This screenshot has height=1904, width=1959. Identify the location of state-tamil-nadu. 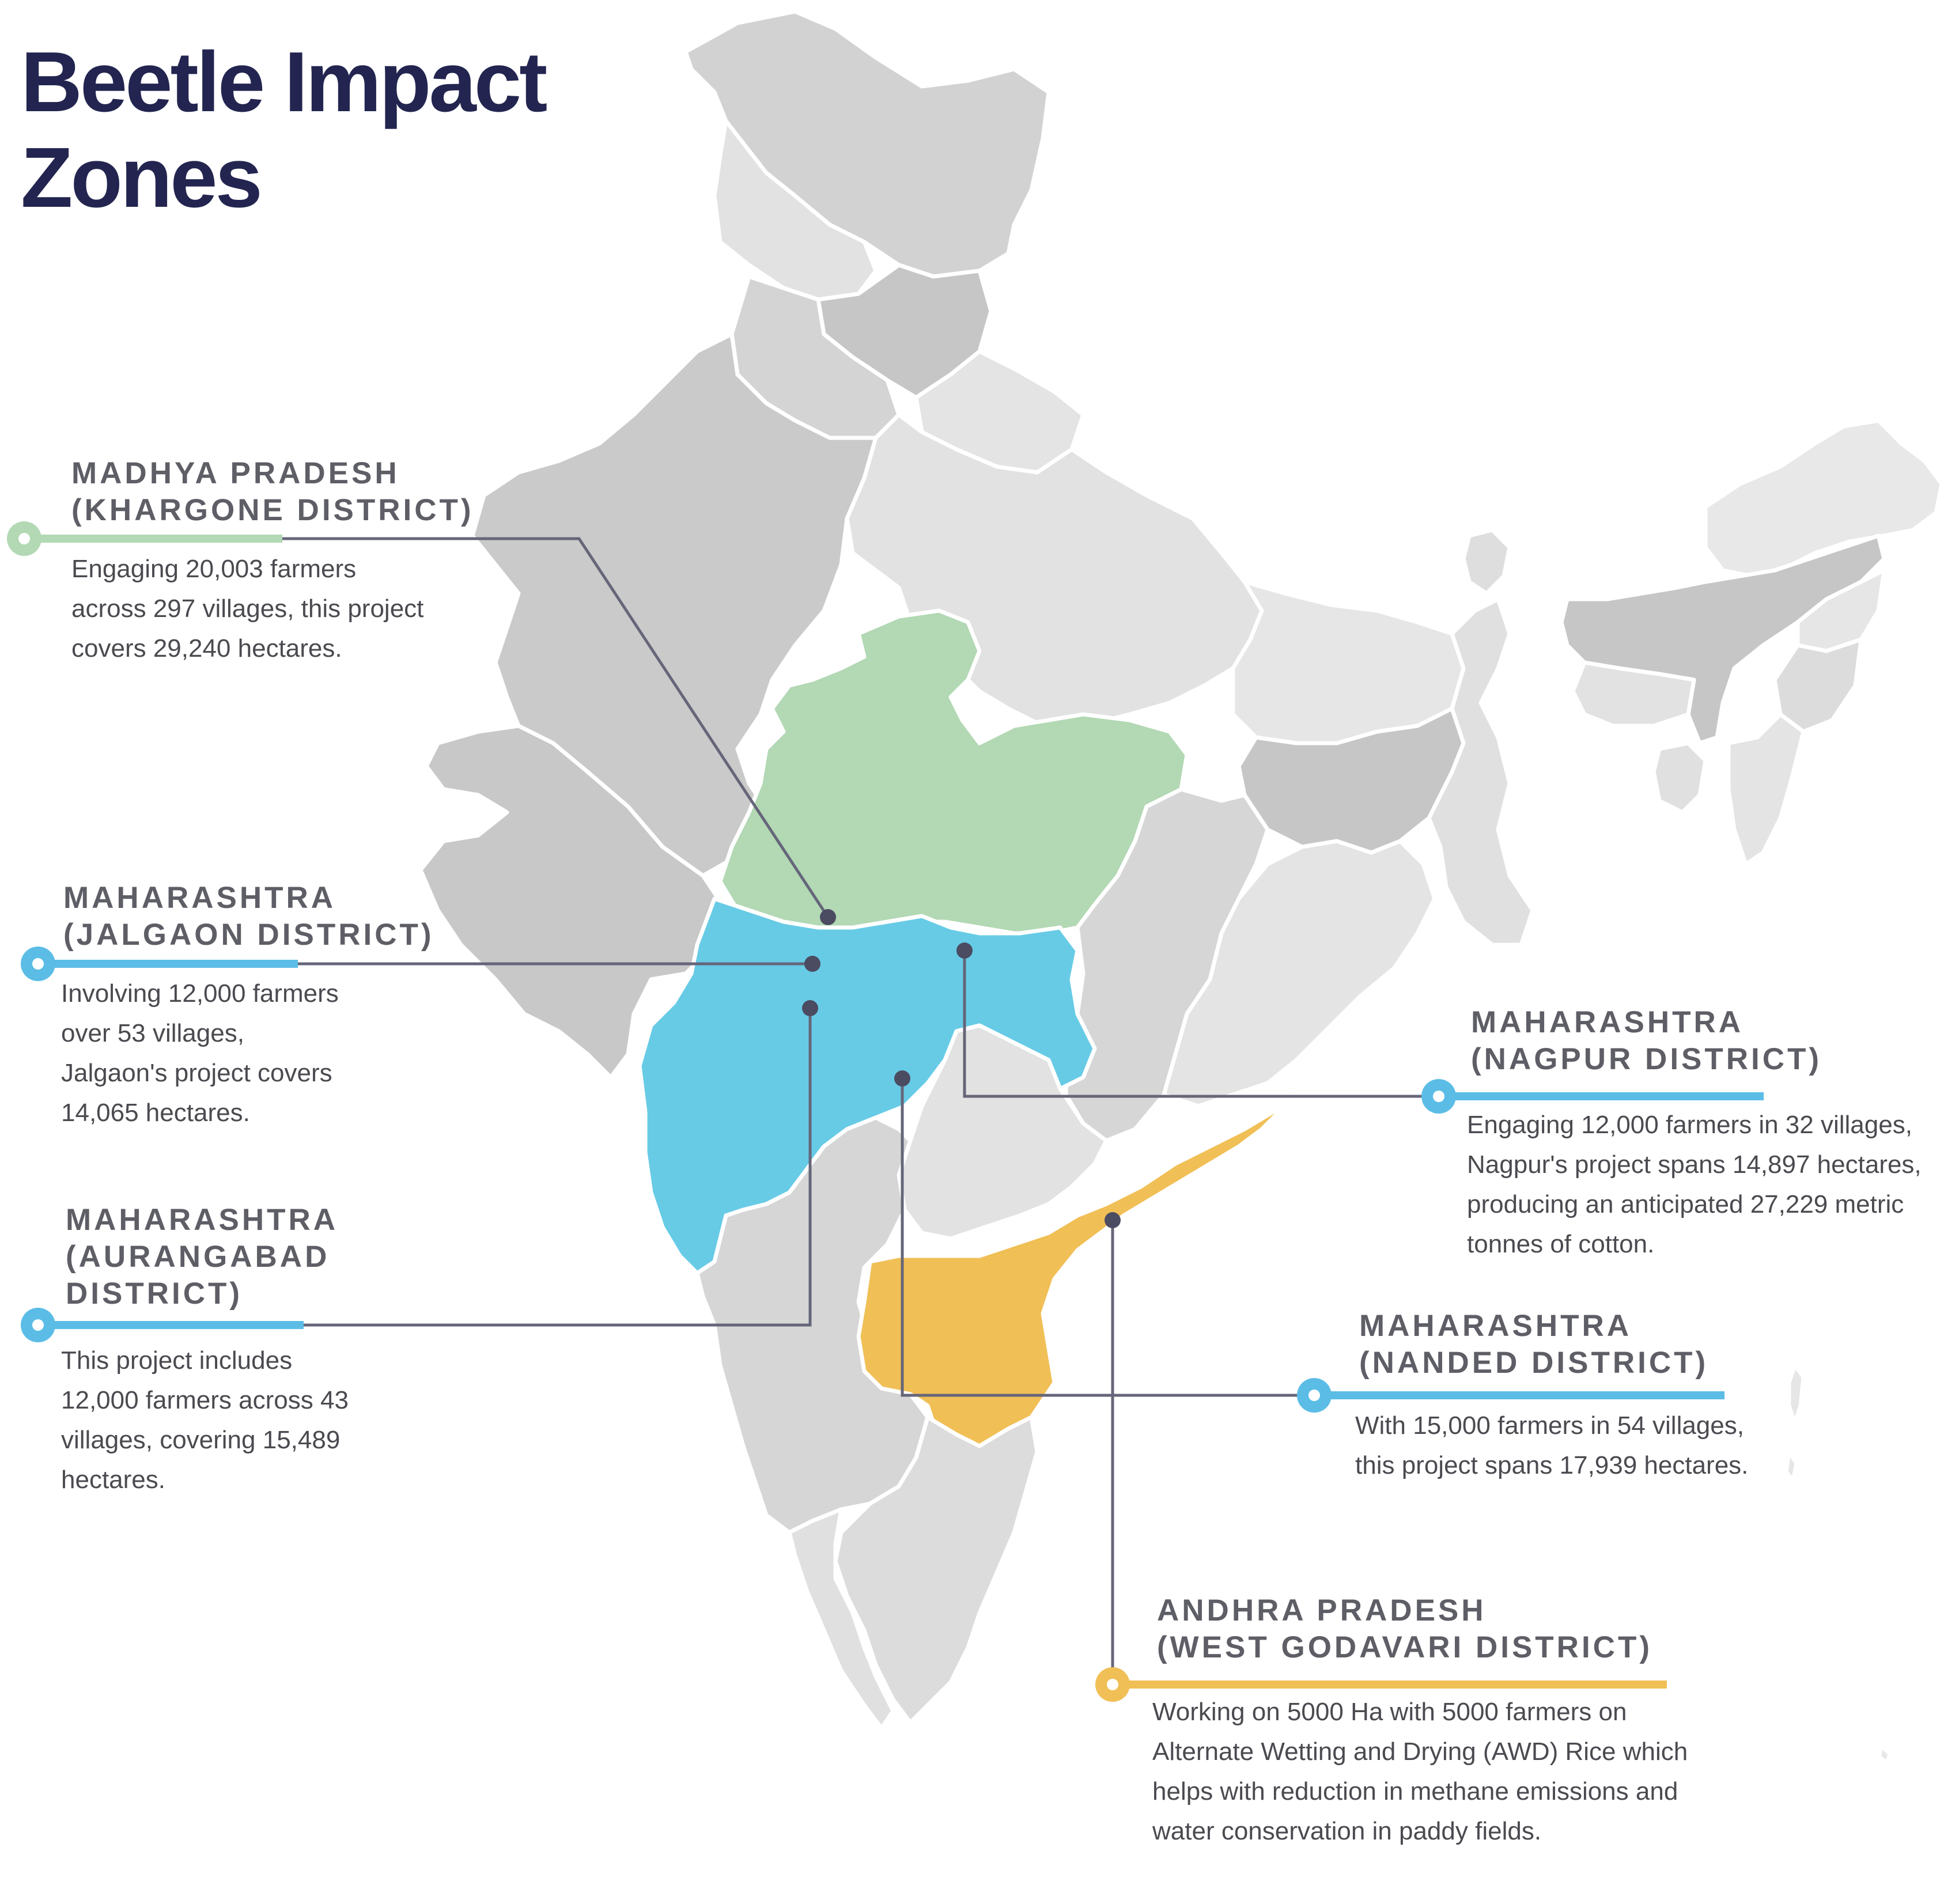
(936, 1570).